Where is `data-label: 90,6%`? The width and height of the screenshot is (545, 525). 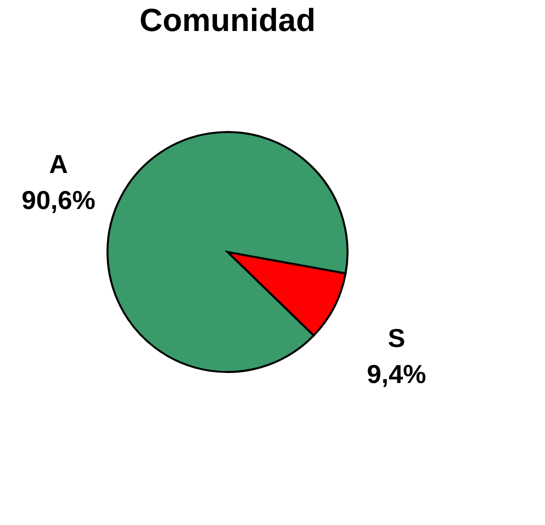
data-label: 90,6% is located at coordinates (59, 200).